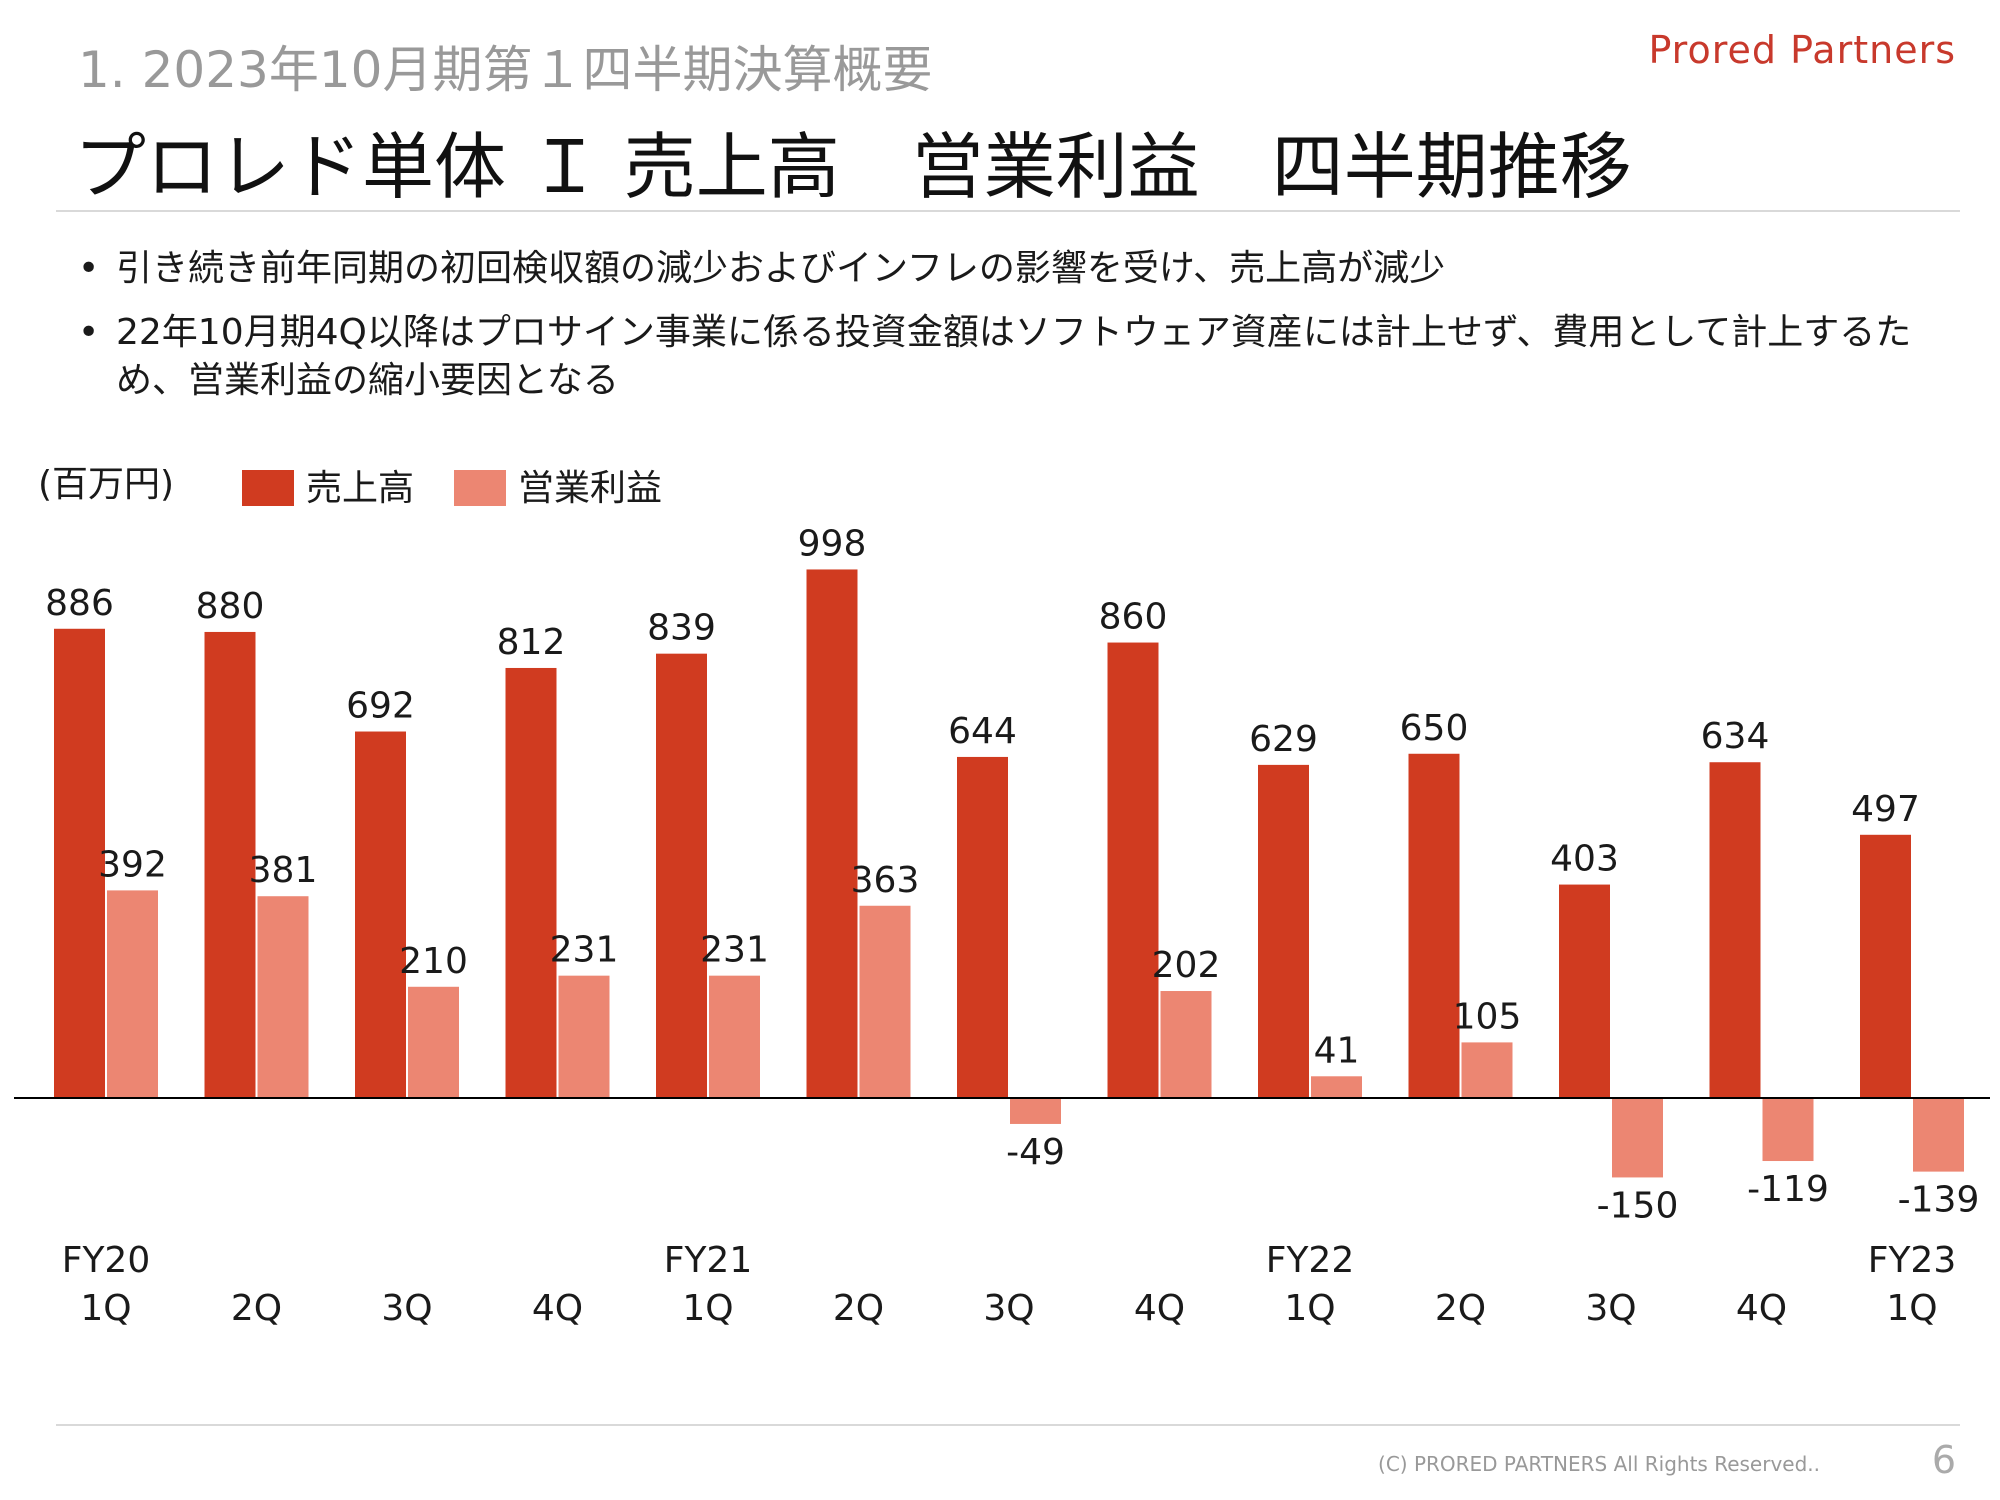 This screenshot has height=1500, width=2000. What do you see at coordinates (1008, 211) in the screenshot?
I see `header-divider` at bounding box center [1008, 211].